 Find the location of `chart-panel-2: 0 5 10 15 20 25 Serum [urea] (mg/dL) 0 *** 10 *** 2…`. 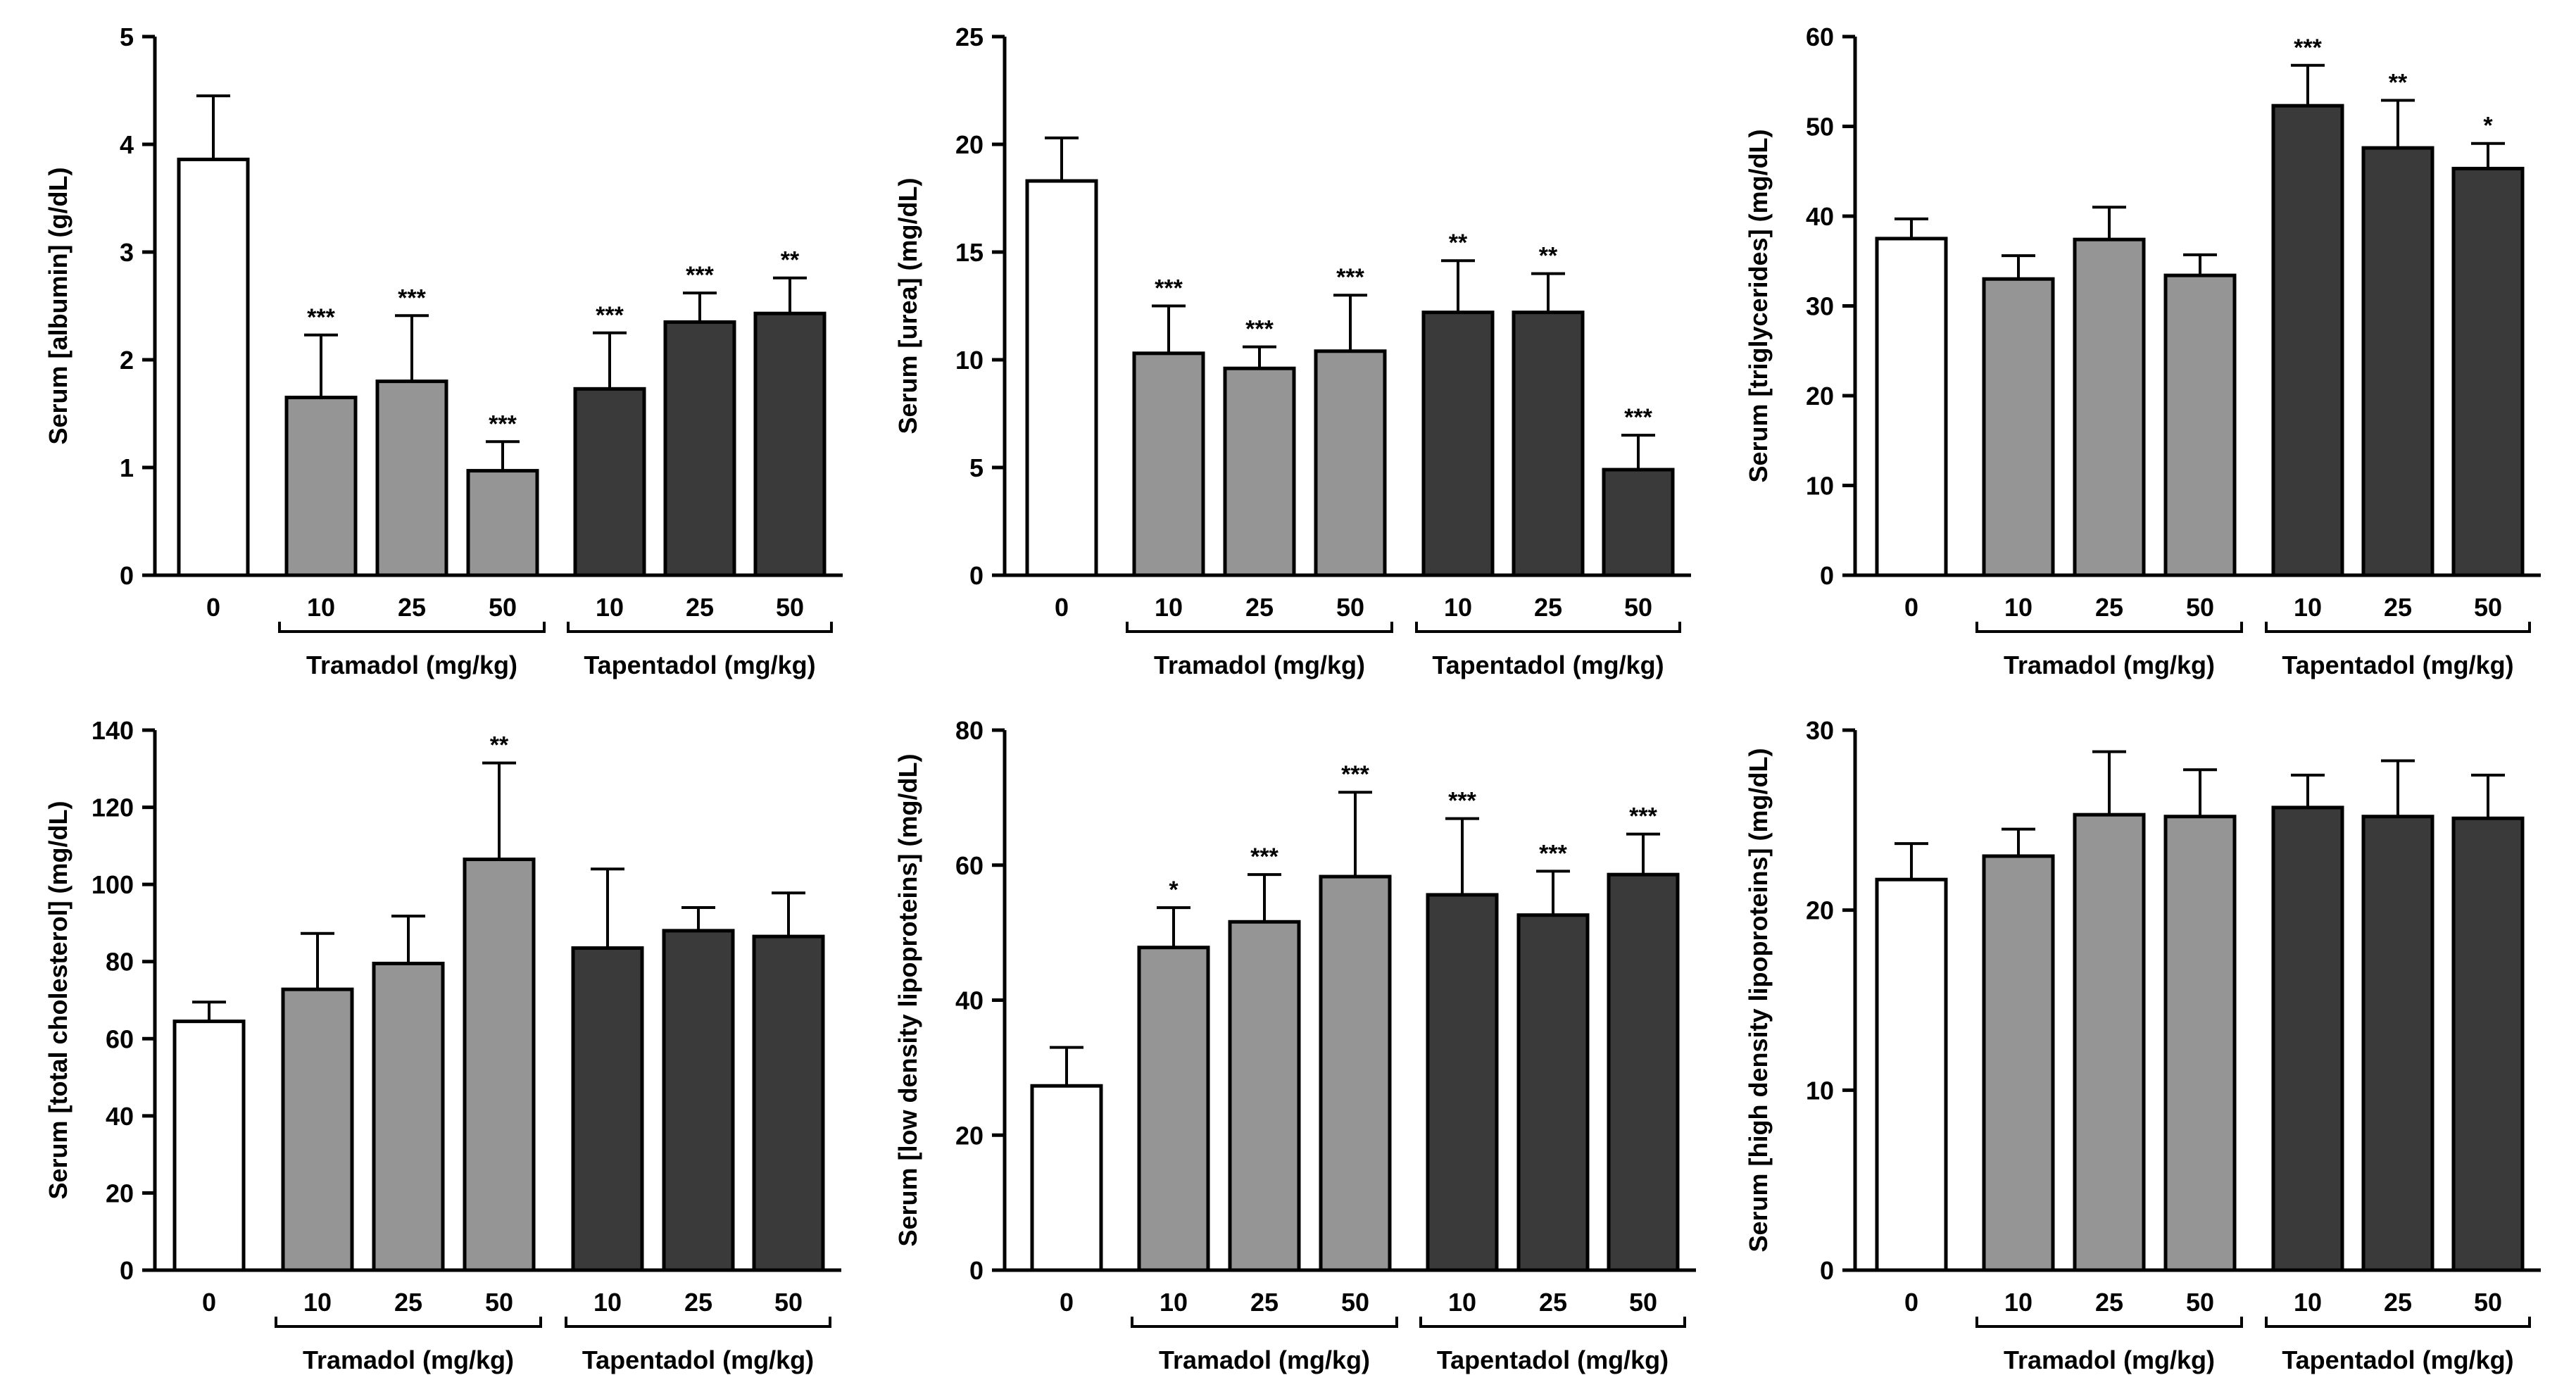

chart-panel-2: 0 5 10 15 20 25 Serum [urea] (mg/dL) 0 *** 10 *** 2… is located at coordinates (1292, 351).